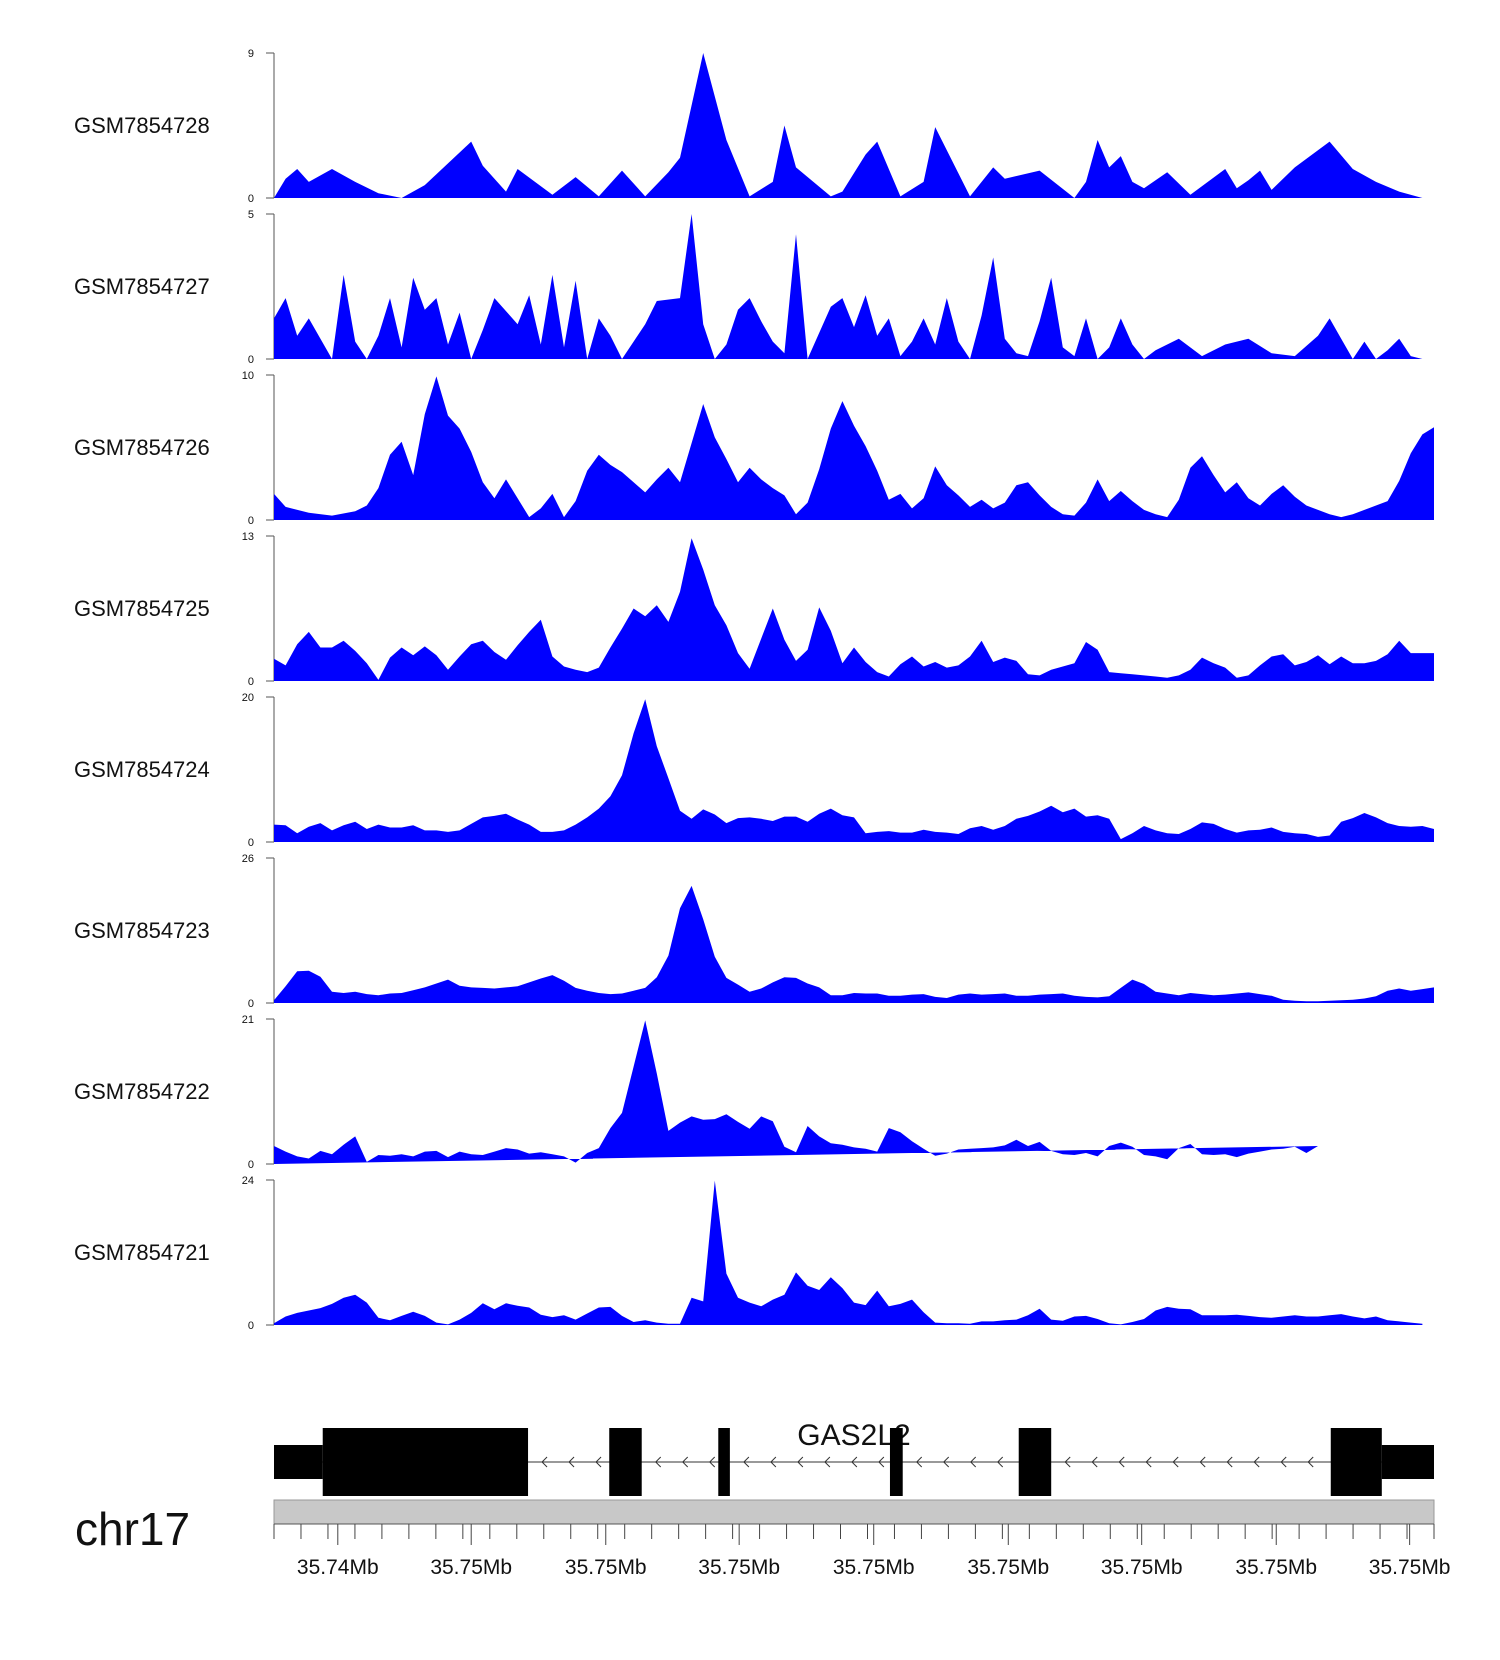 Image resolution: width=1500 pixels, height=1660 pixels. What do you see at coordinates (248, 1020) in the screenshot?
I see `y-max-label: 21` at bounding box center [248, 1020].